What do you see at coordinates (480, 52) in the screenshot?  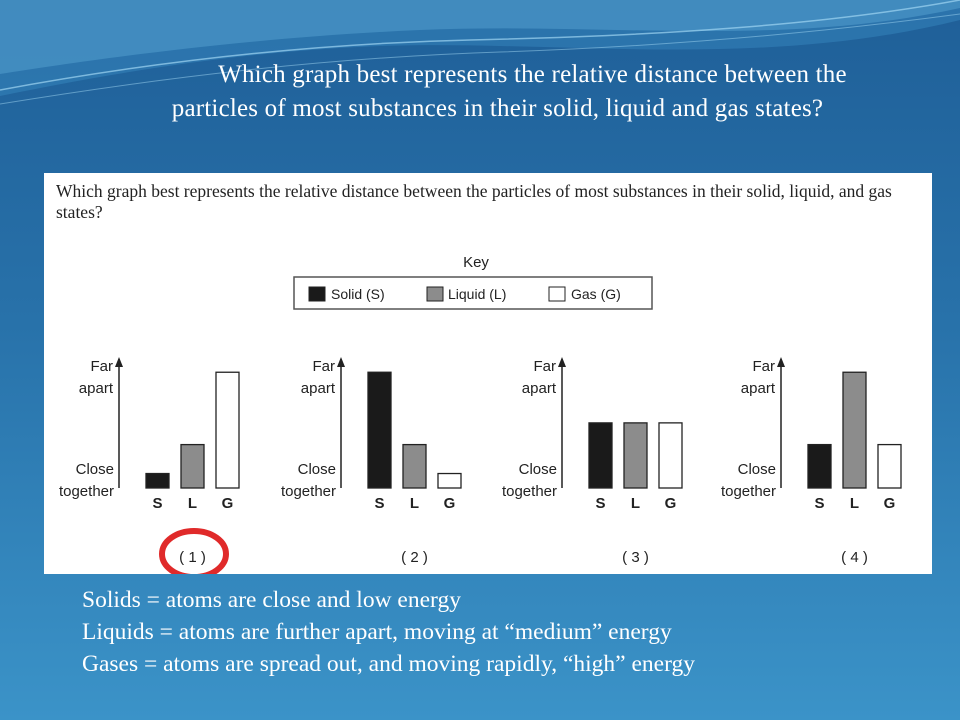 I see `wave-decoration` at bounding box center [480, 52].